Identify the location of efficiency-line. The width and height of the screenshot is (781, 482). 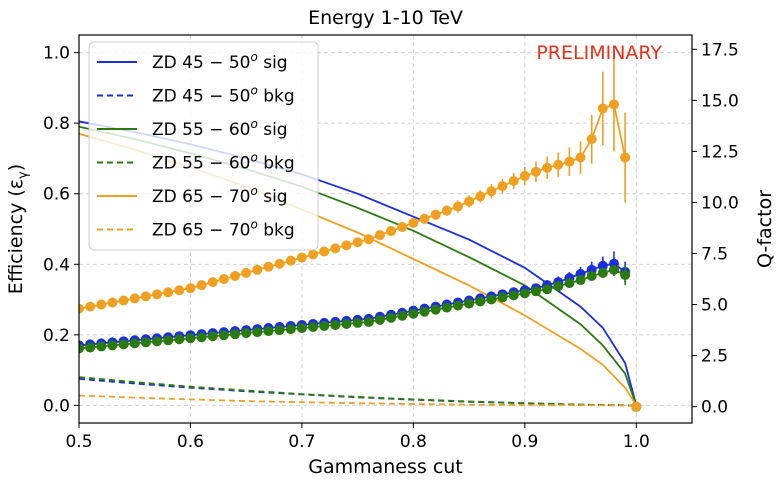
(358, 391).